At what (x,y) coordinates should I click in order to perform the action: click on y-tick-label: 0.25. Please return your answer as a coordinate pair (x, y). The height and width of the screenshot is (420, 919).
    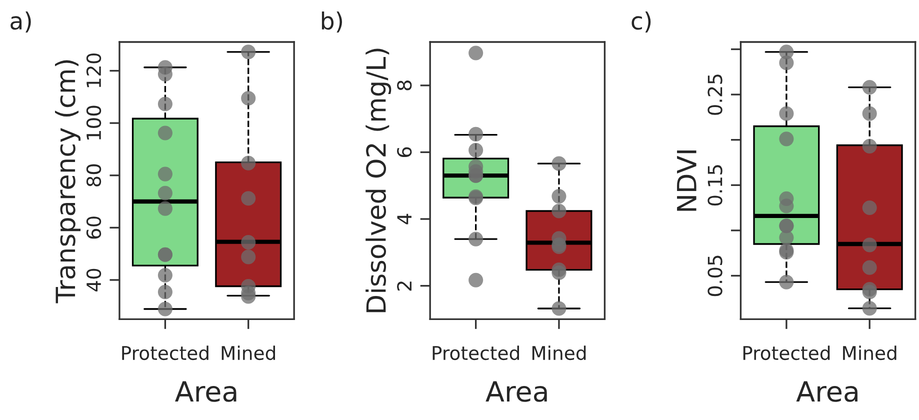
    Looking at the image, I should click on (715, 94).